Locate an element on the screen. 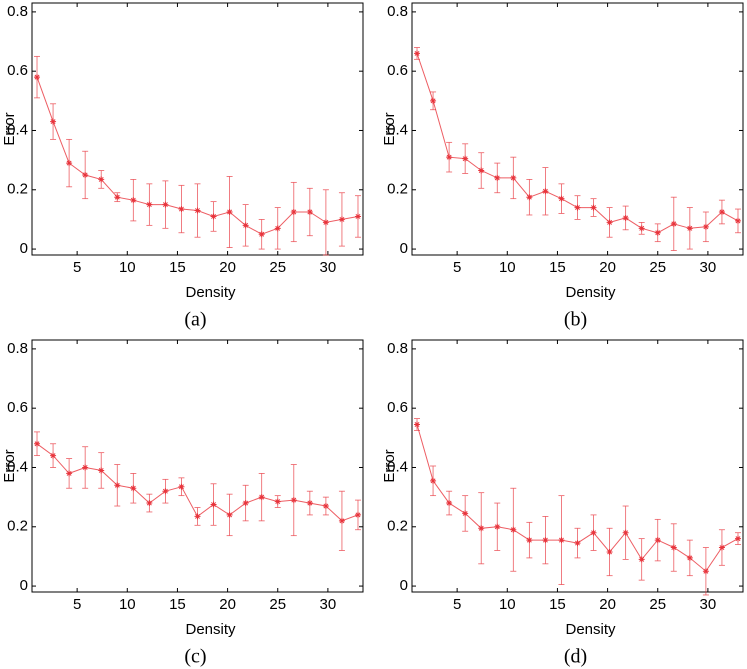 Image resolution: width=747 pixels, height=669 pixels. caption: (d) is located at coordinates (575, 657).